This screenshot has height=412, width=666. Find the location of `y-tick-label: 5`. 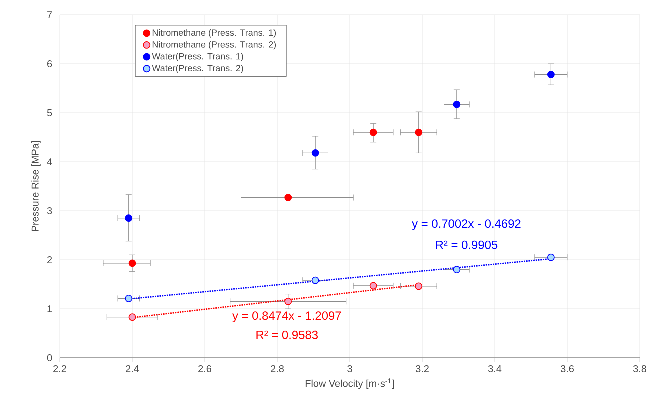

y-tick-label: 5 is located at coordinates (49, 113).